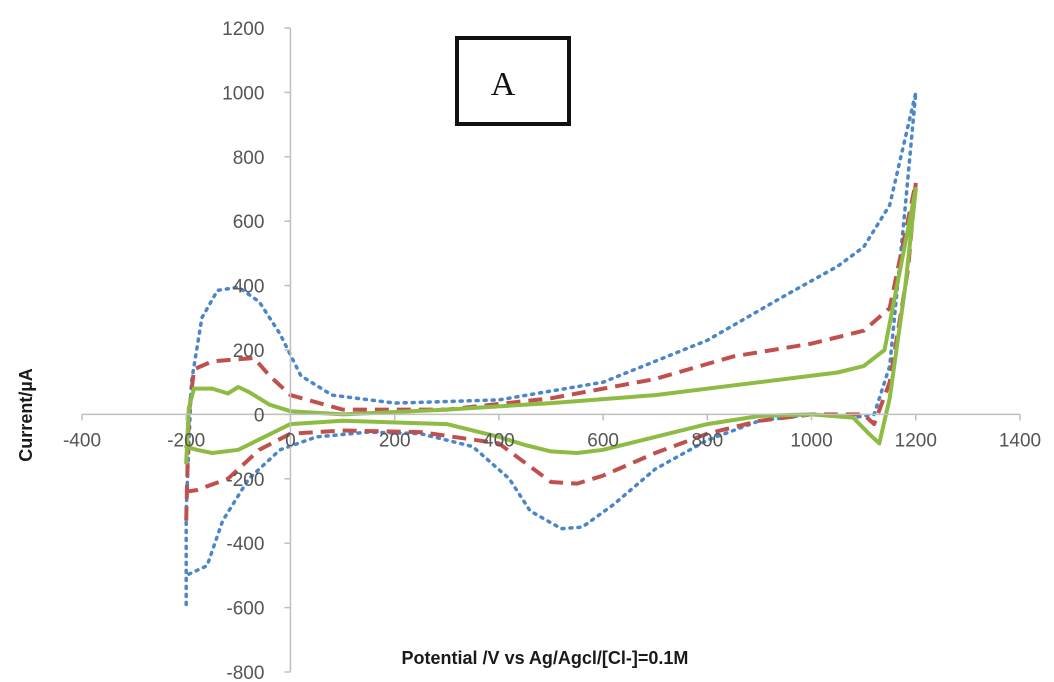  I want to click on x-tick-label: 1000, so click(811, 440).